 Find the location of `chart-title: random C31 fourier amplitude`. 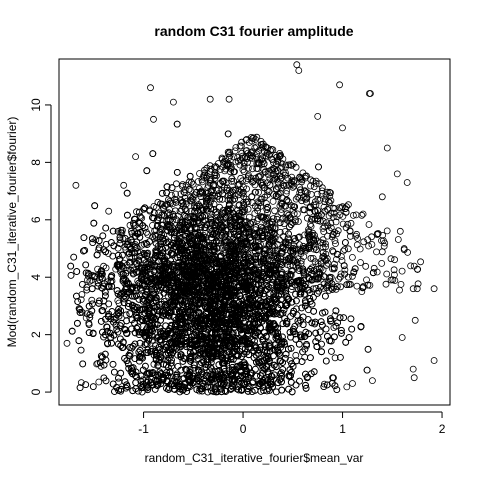

chart-title: random C31 fourier amplitude is located at coordinates (253, 31).